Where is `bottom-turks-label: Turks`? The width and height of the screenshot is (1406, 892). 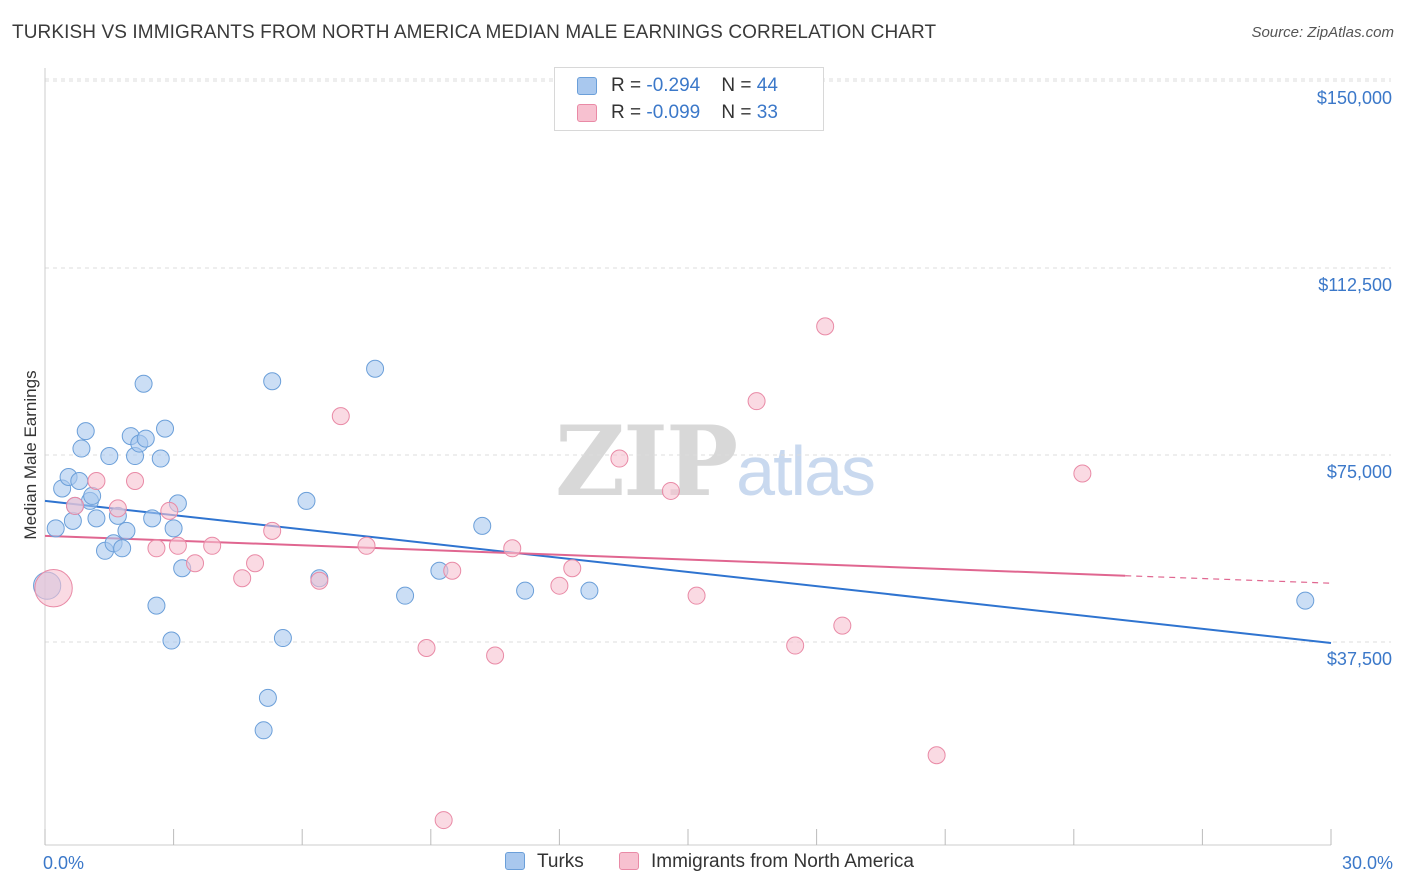
bottom-turks-label: Turks is located at coordinates (560, 861).